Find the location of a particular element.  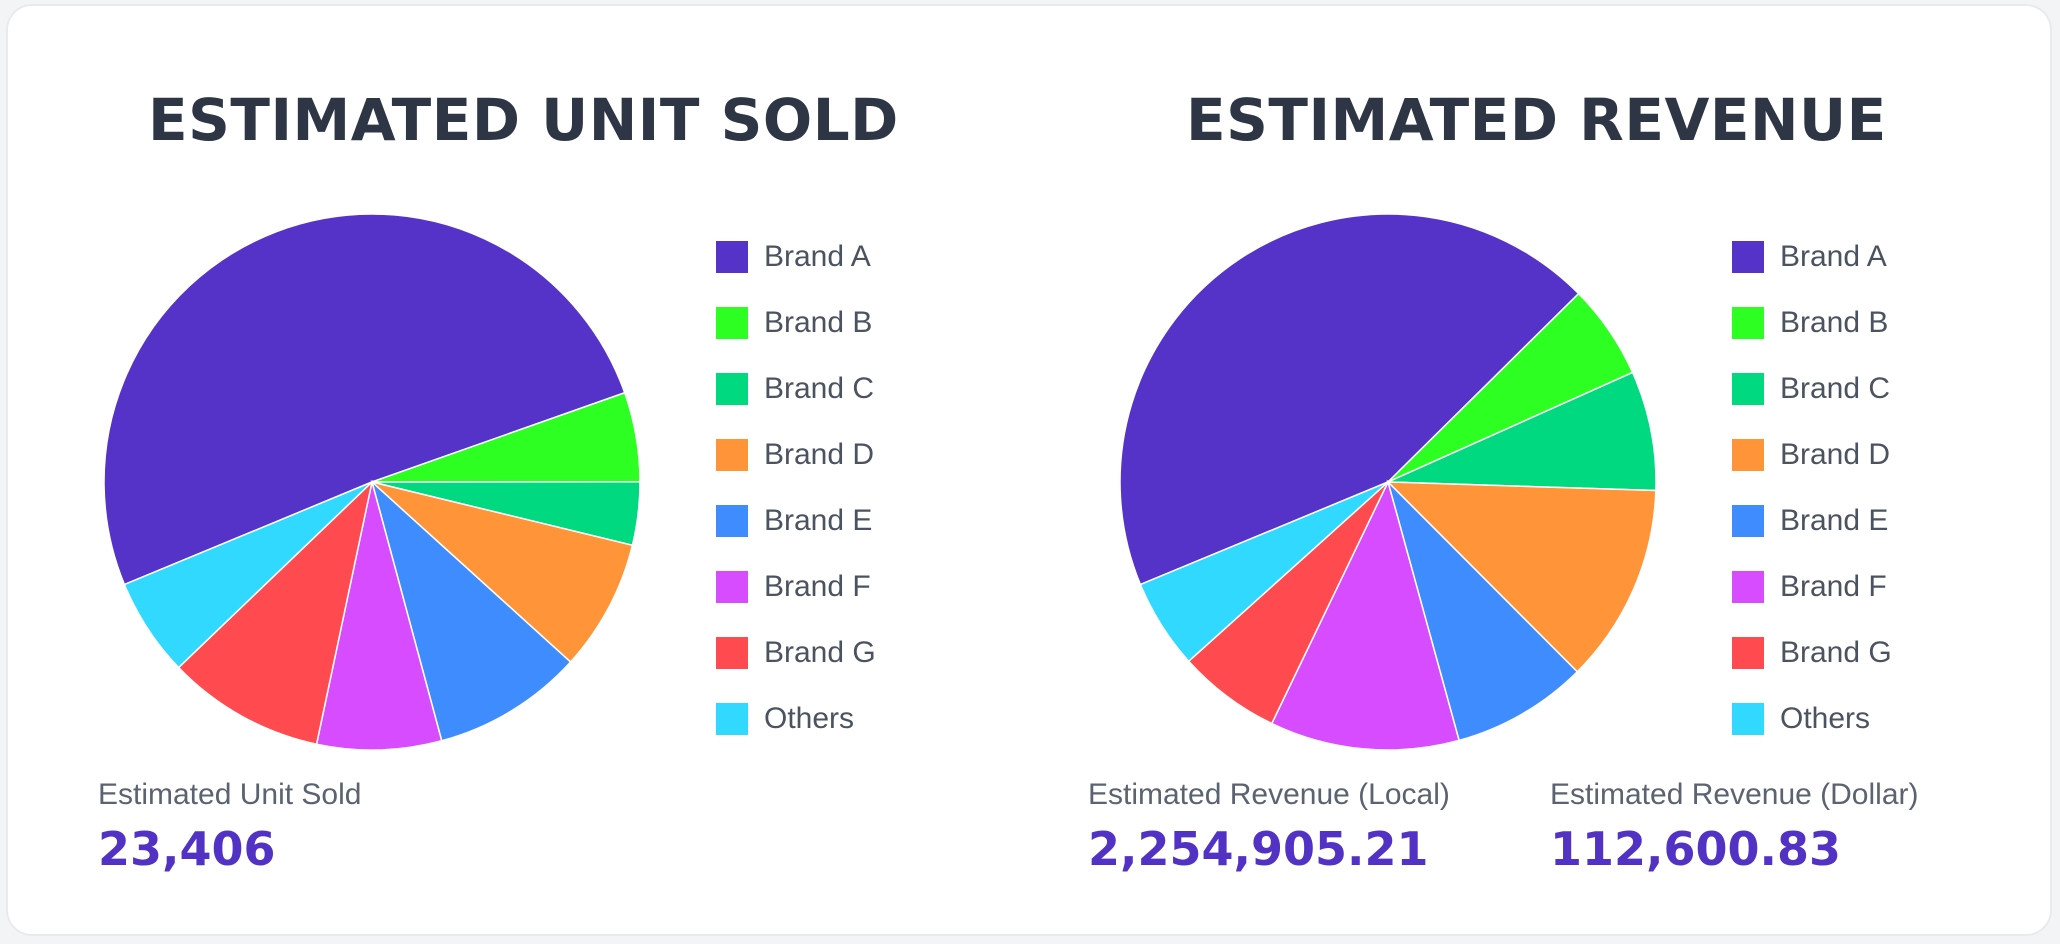

revenue-dollar-stat-label: Estimated Revenue (Dollar) is located at coordinates (1734, 794).